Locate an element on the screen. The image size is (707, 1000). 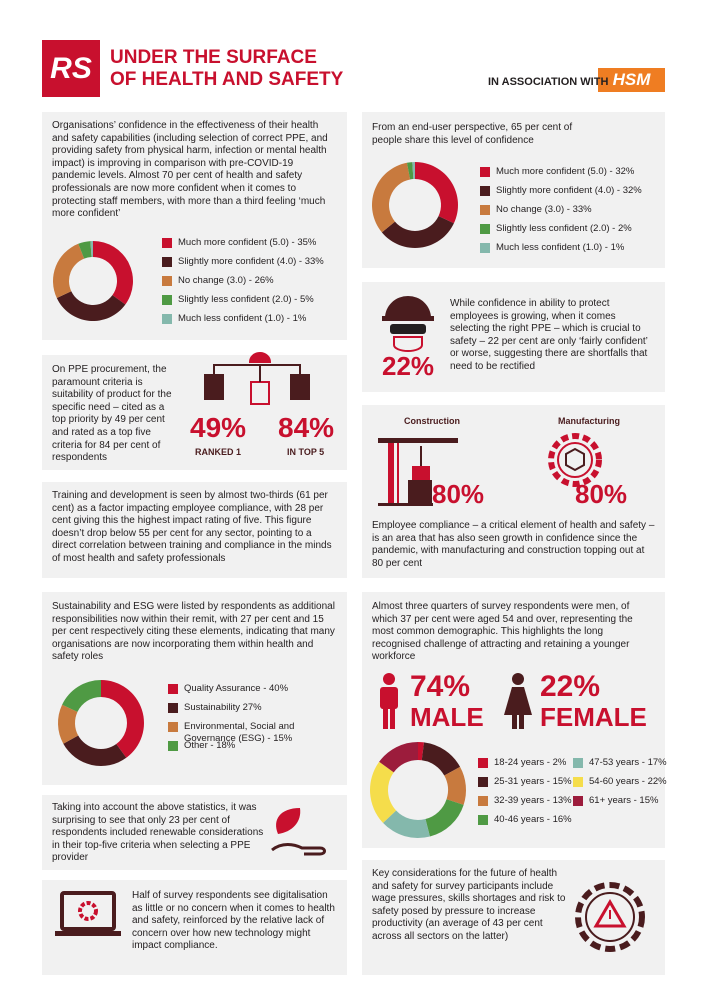
stat-label: IN TOP 5 is located at coordinates (306, 452).